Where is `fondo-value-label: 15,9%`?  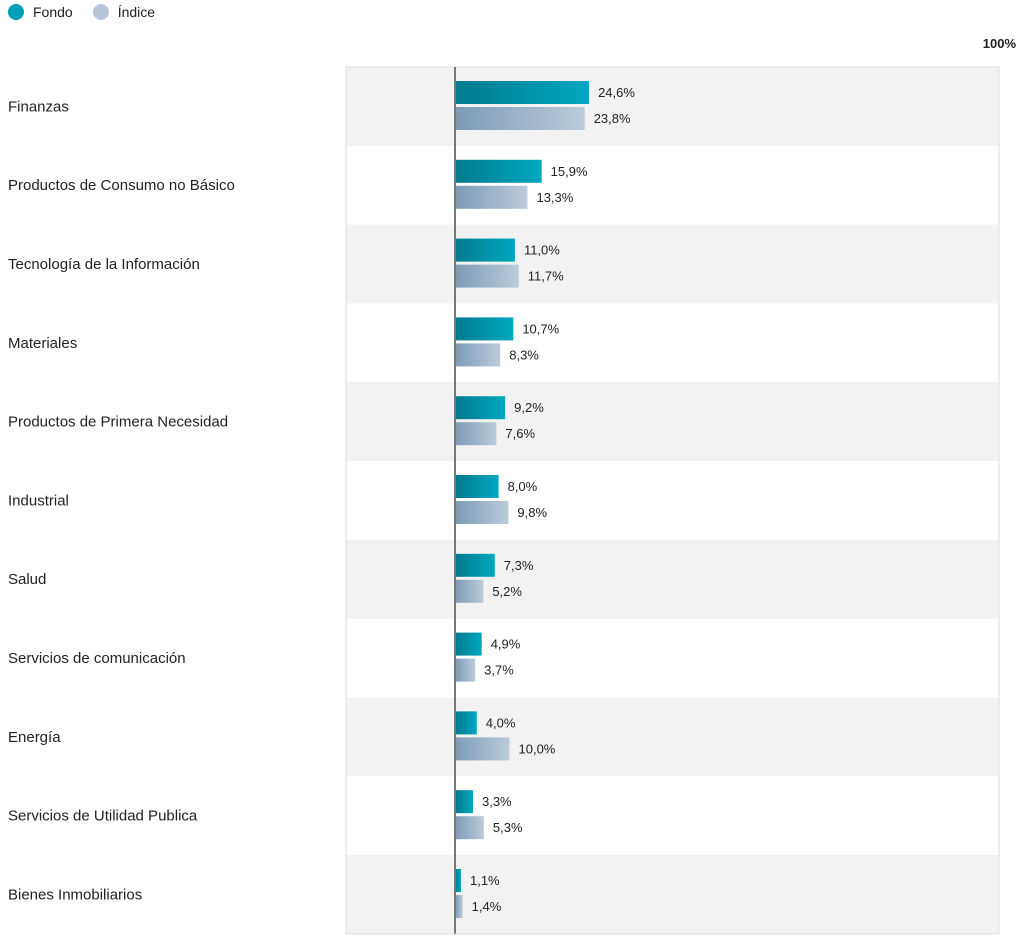 fondo-value-label: 15,9% is located at coordinates (569, 171).